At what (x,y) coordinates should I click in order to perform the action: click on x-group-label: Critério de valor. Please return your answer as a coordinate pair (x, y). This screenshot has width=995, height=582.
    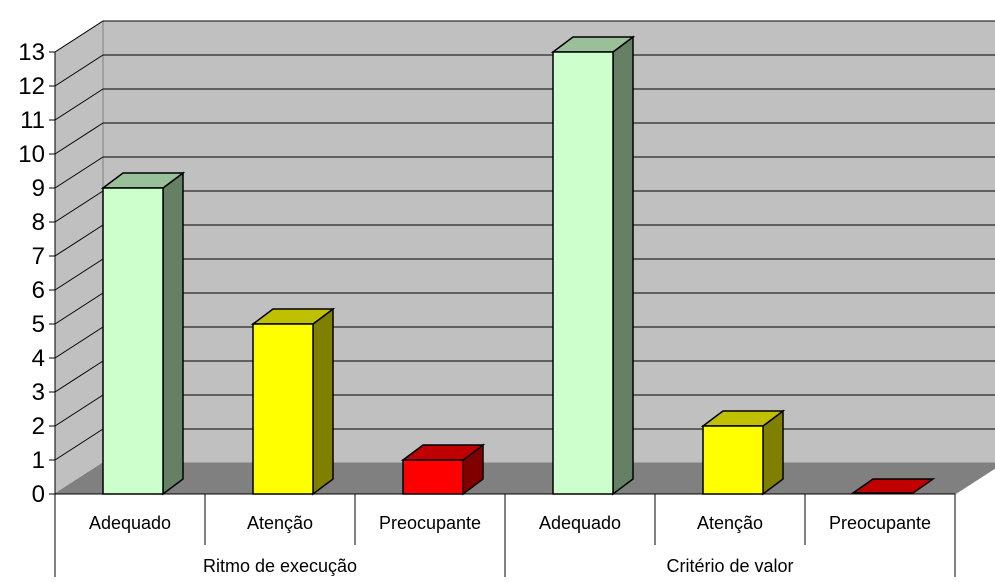
    Looking at the image, I should click on (729, 566).